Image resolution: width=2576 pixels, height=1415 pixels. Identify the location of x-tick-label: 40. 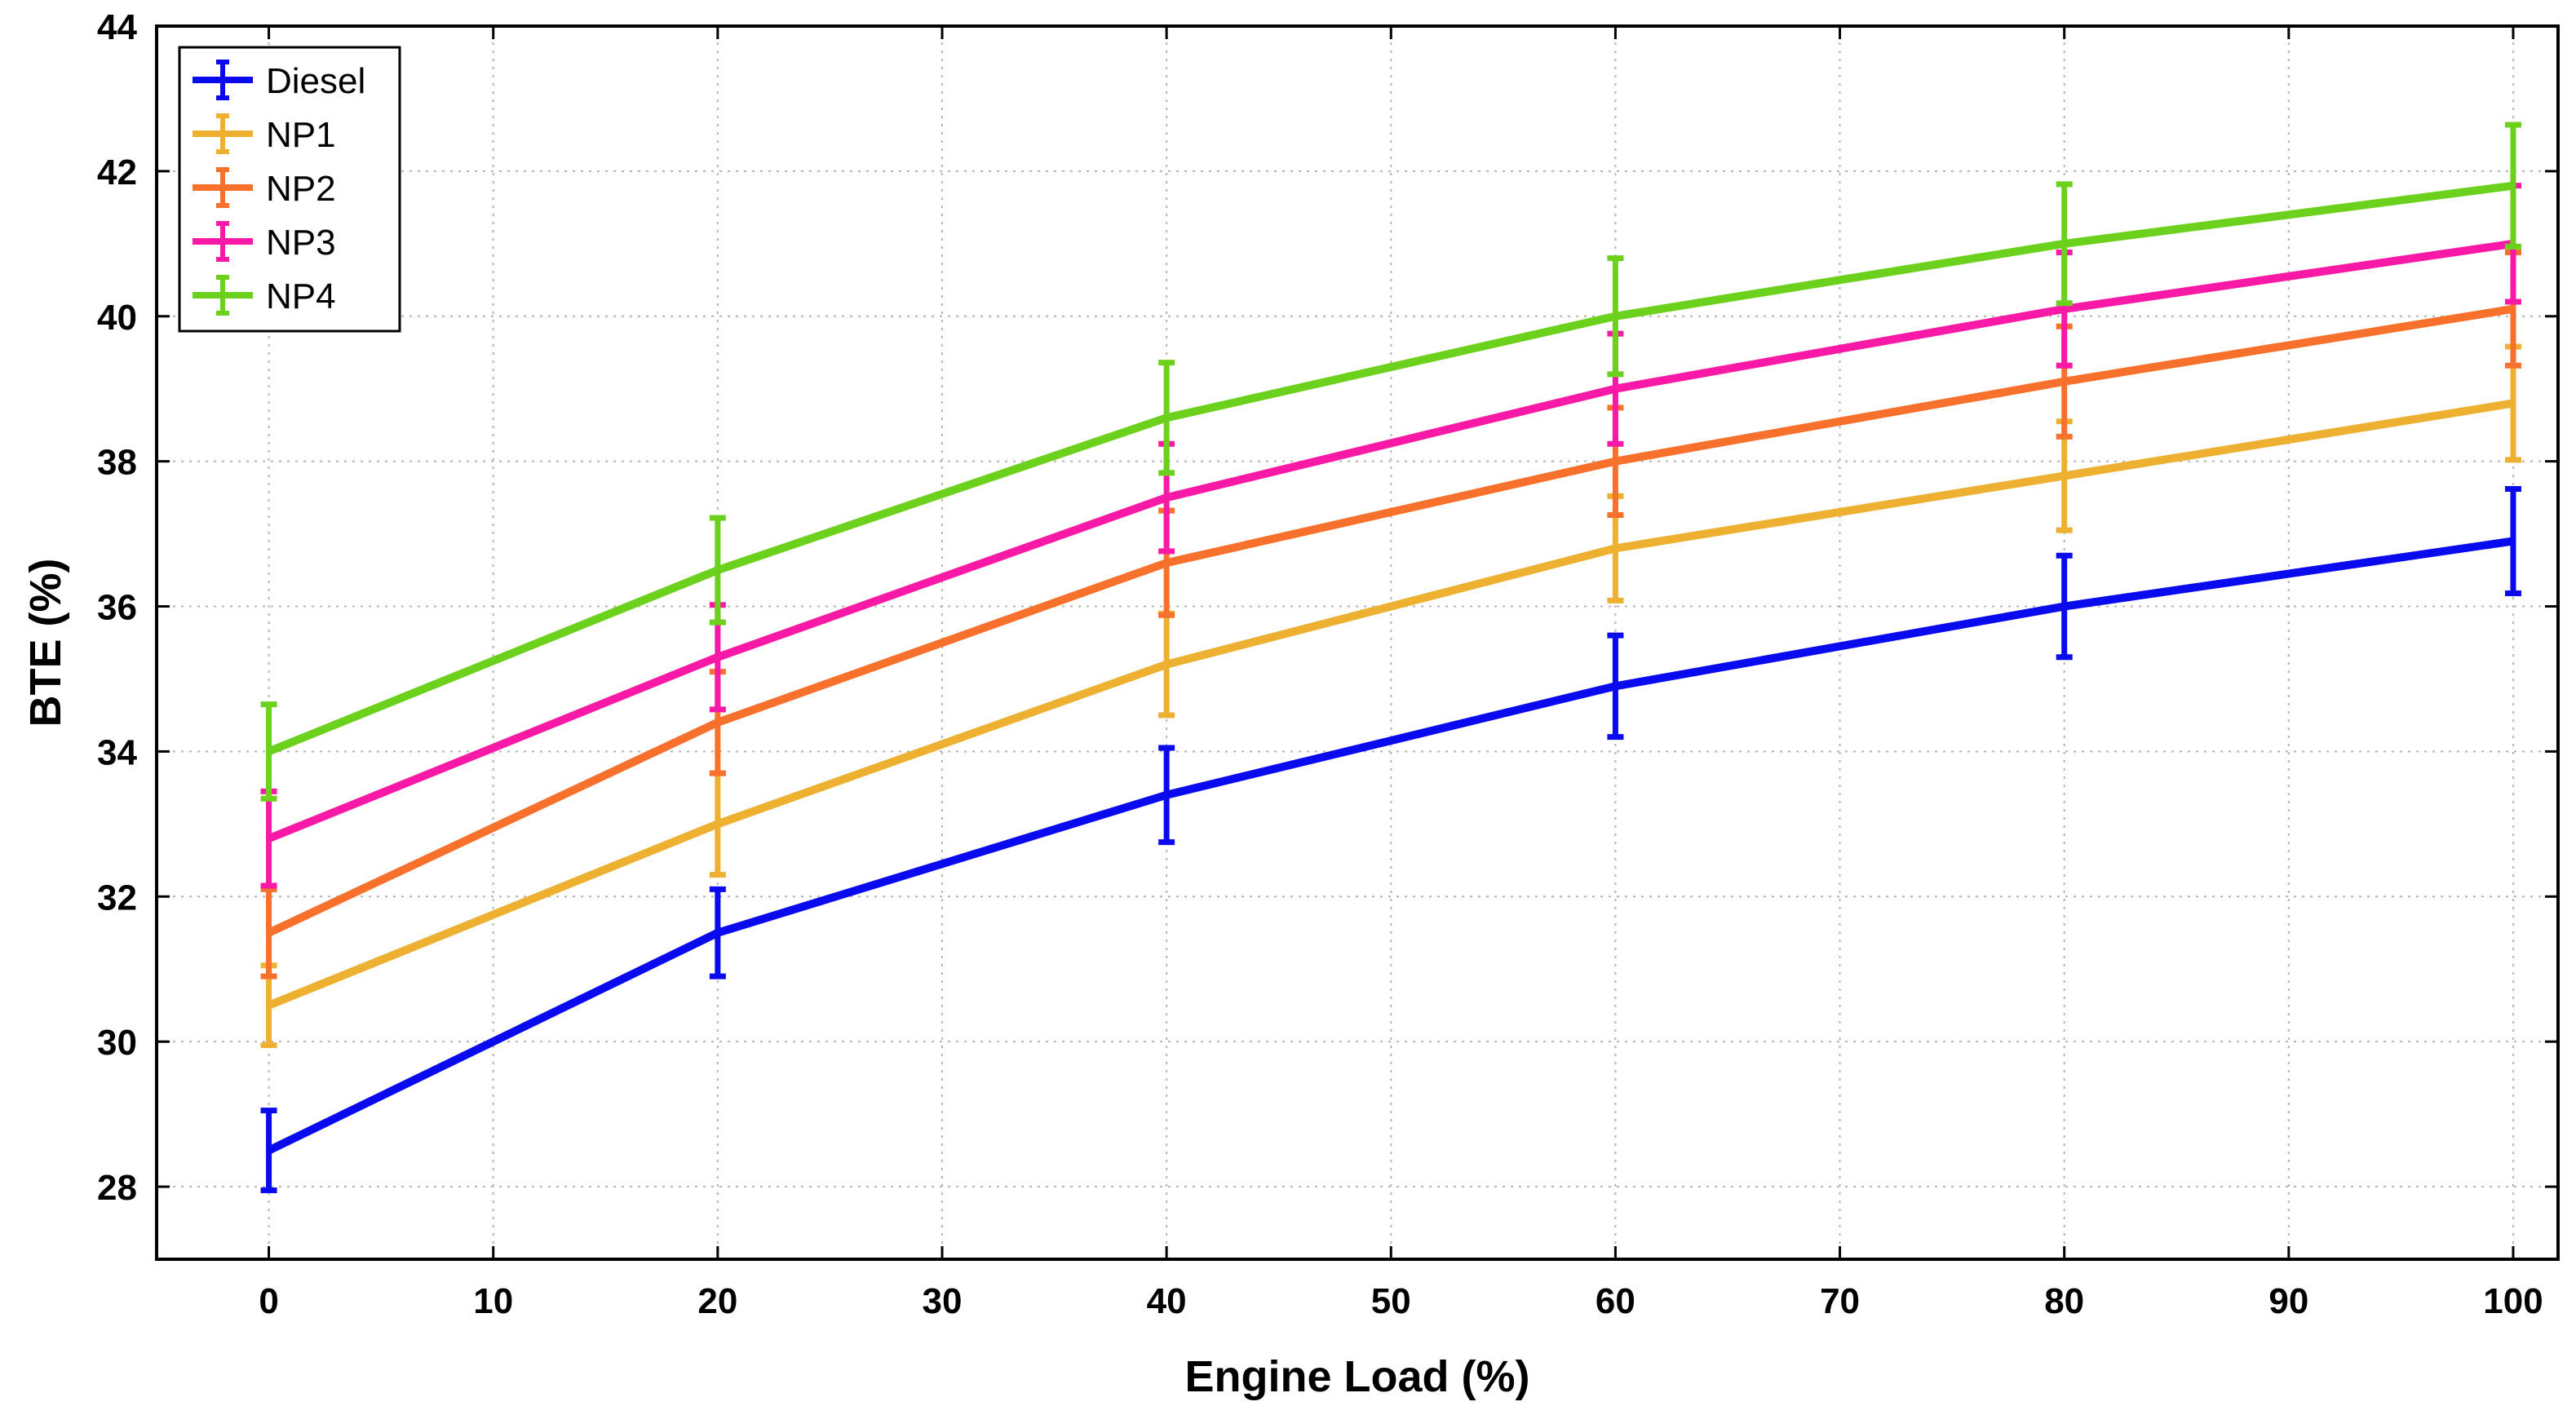
(1167, 1301).